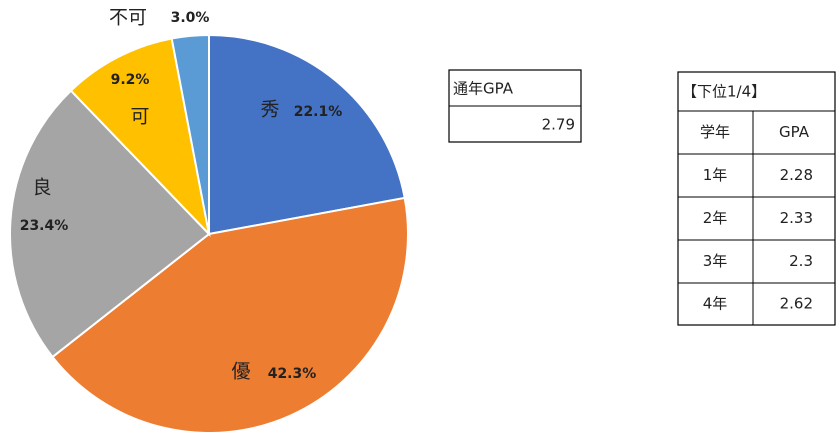 The height and width of the screenshot is (432, 838). What do you see at coordinates (715, 132) in the screenshot?
I see `table-header: 学年` at bounding box center [715, 132].